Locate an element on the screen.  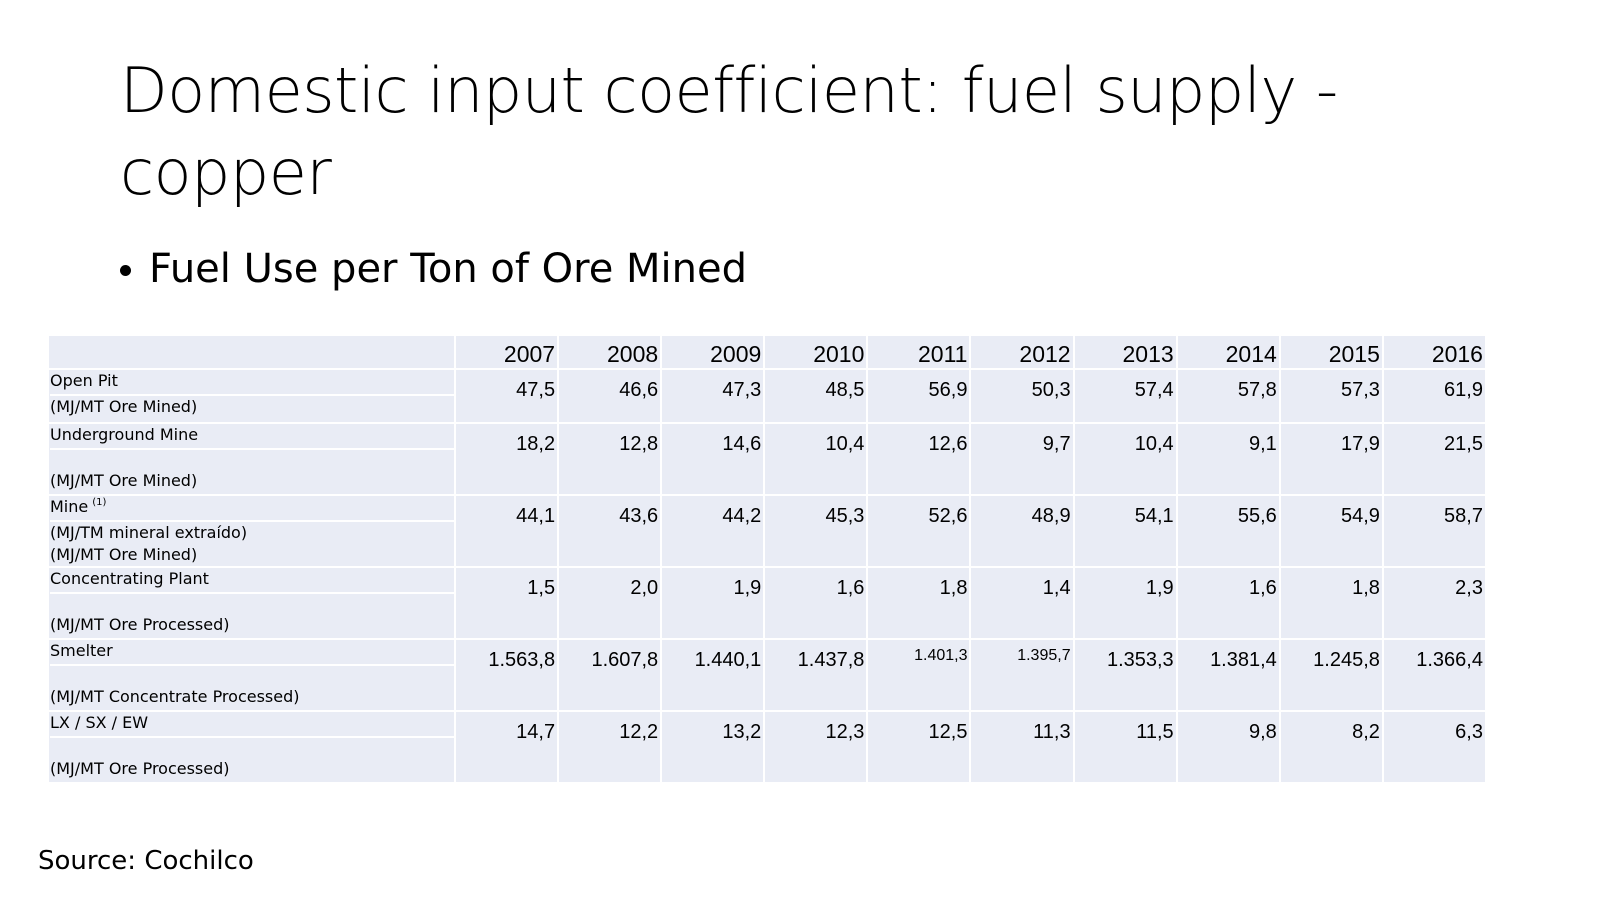
bullet-text: Fuel Use per Ton of Ore Mined is located at coordinates (448, 269).